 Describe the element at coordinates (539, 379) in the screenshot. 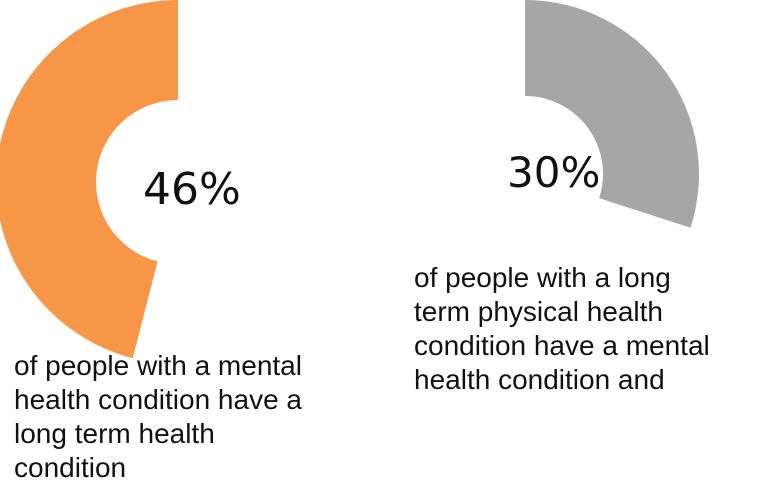

I see `caption-line: health condition and` at that location.